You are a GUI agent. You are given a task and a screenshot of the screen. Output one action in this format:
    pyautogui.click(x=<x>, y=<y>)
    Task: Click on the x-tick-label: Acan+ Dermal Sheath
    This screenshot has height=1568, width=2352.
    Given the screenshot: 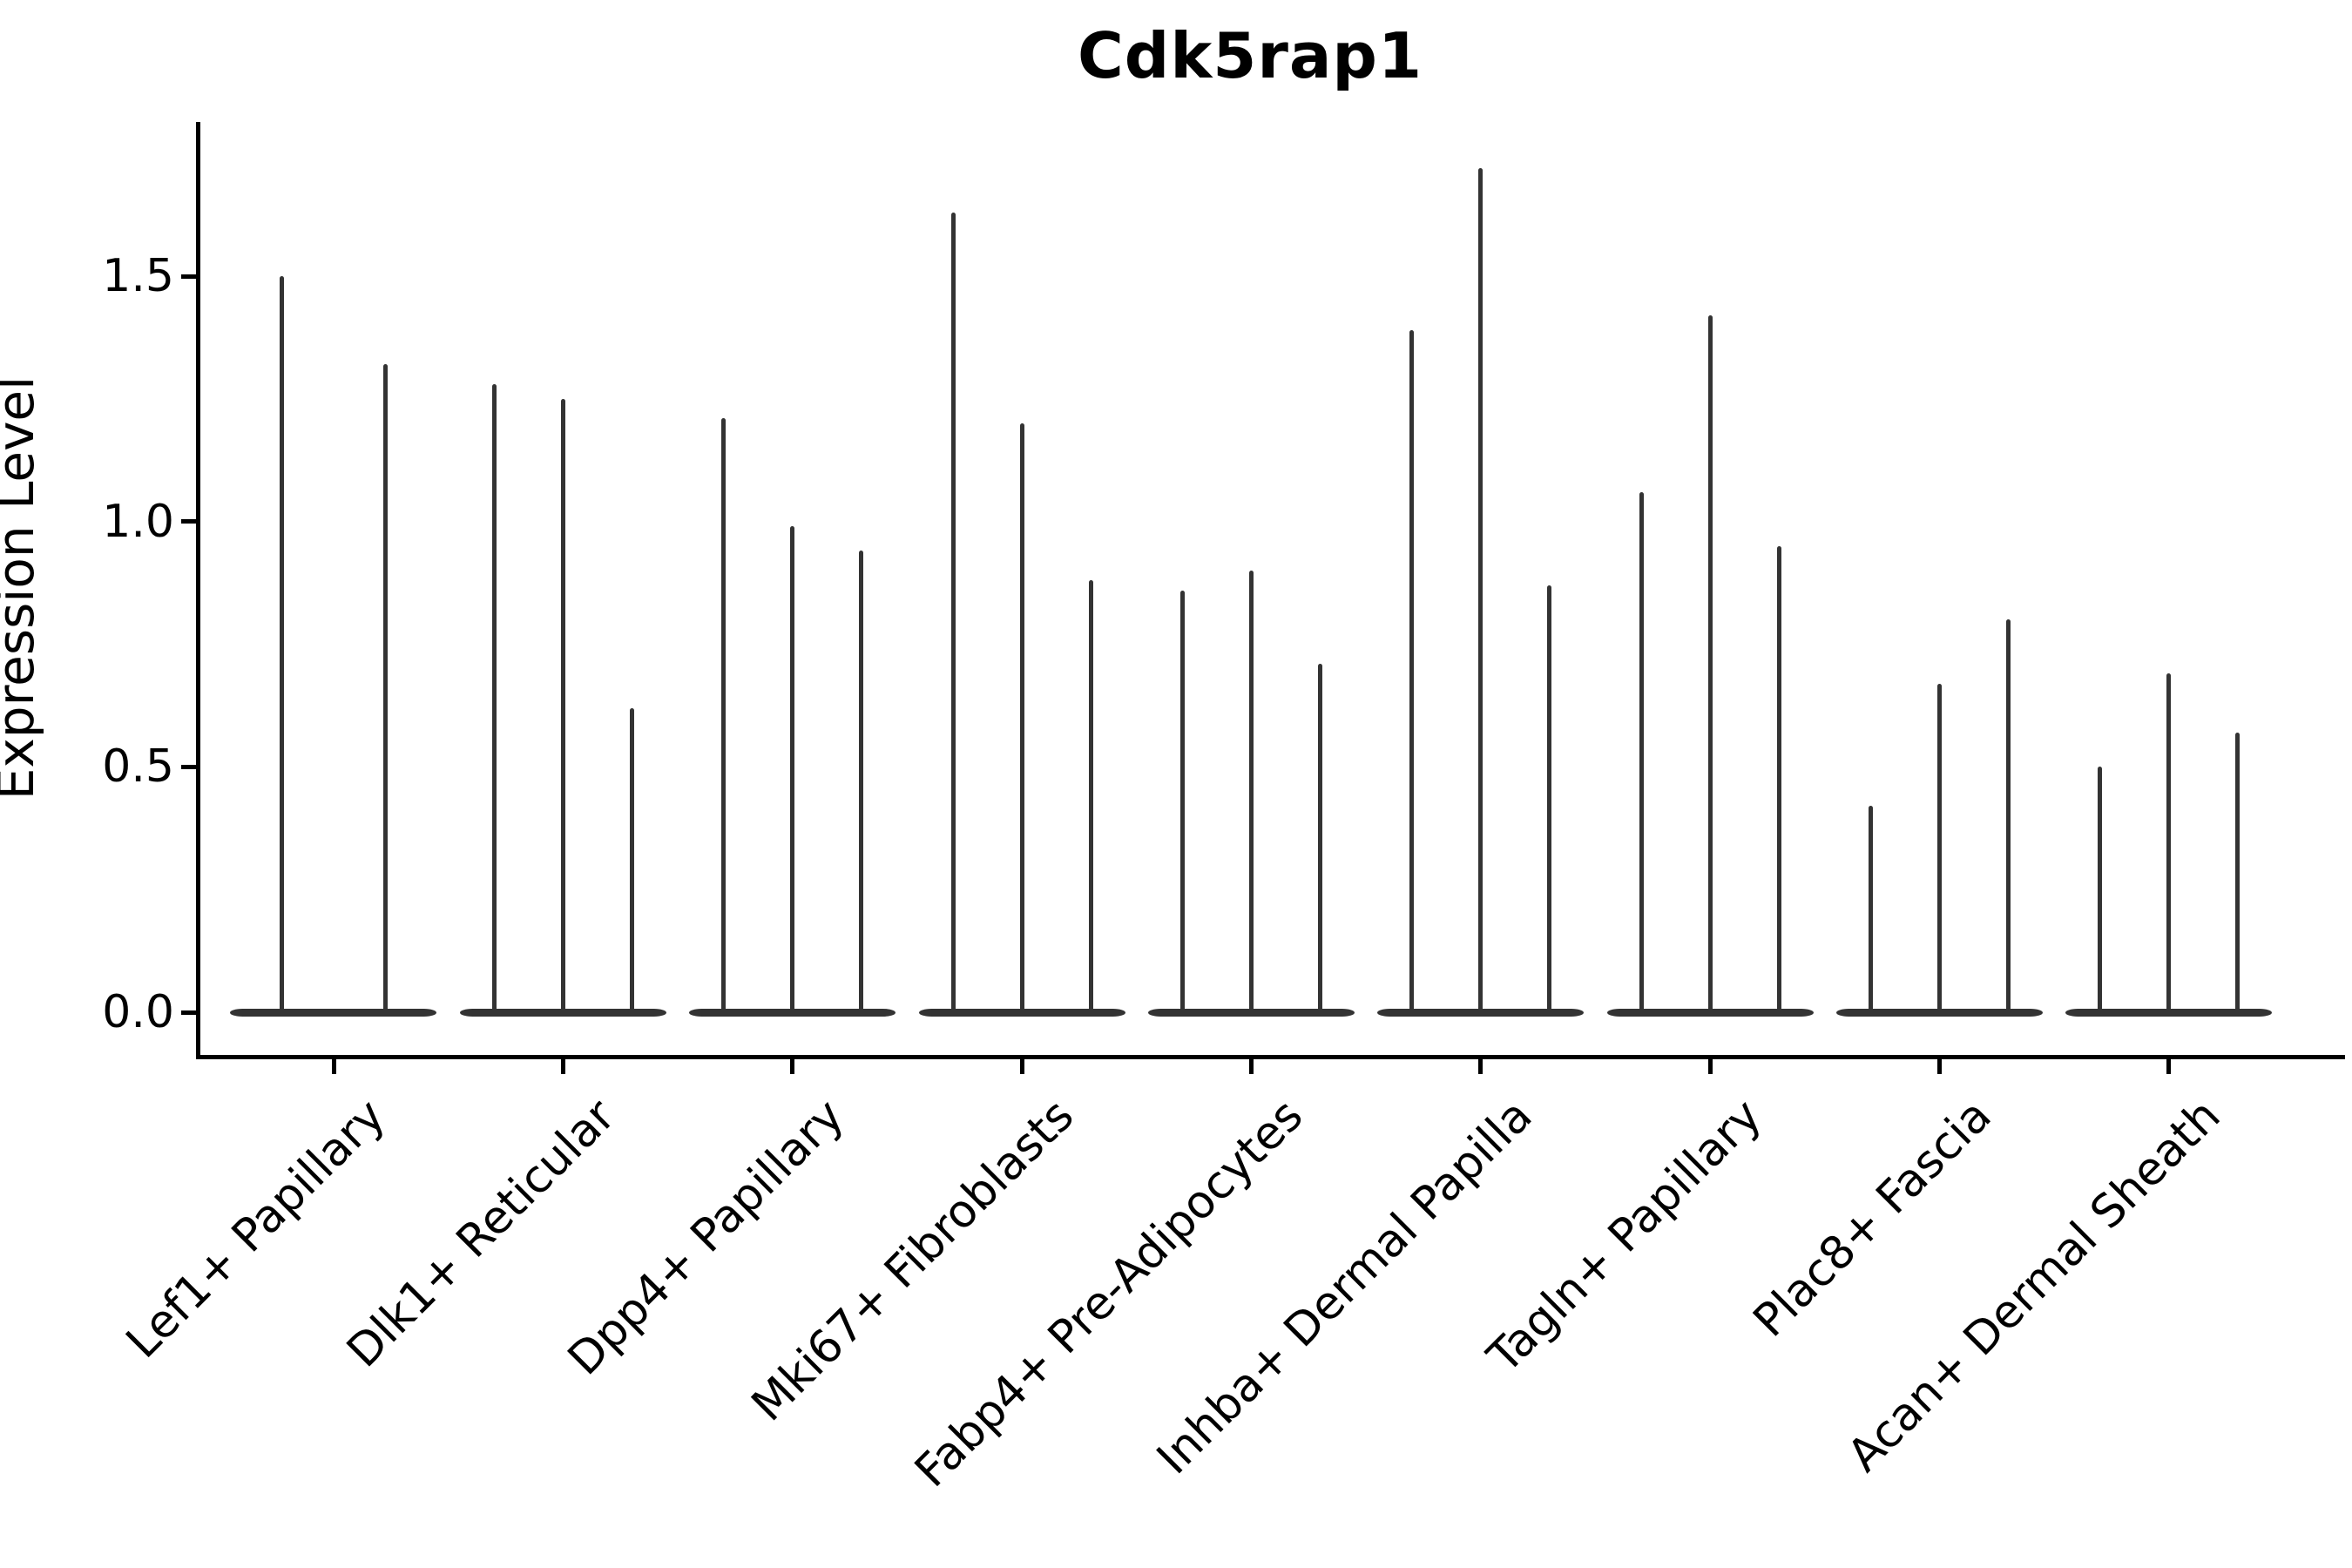 What is the action you would take?
    pyautogui.click(x=2034, y=1286)
    